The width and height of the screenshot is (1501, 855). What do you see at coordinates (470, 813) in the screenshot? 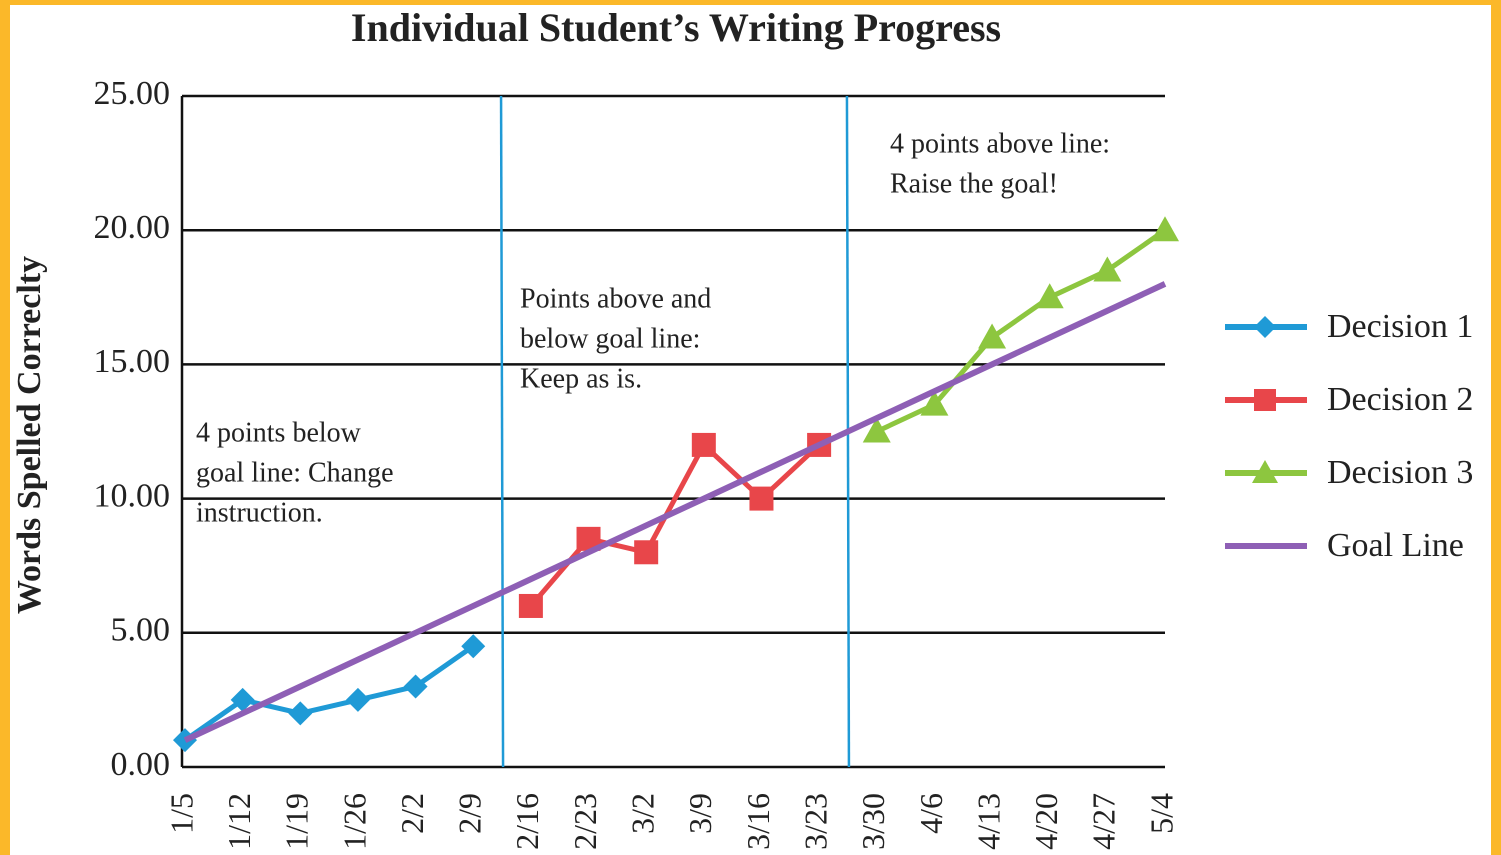
I see `x-tick-label: 2/9` at bounding box center [470, 813].